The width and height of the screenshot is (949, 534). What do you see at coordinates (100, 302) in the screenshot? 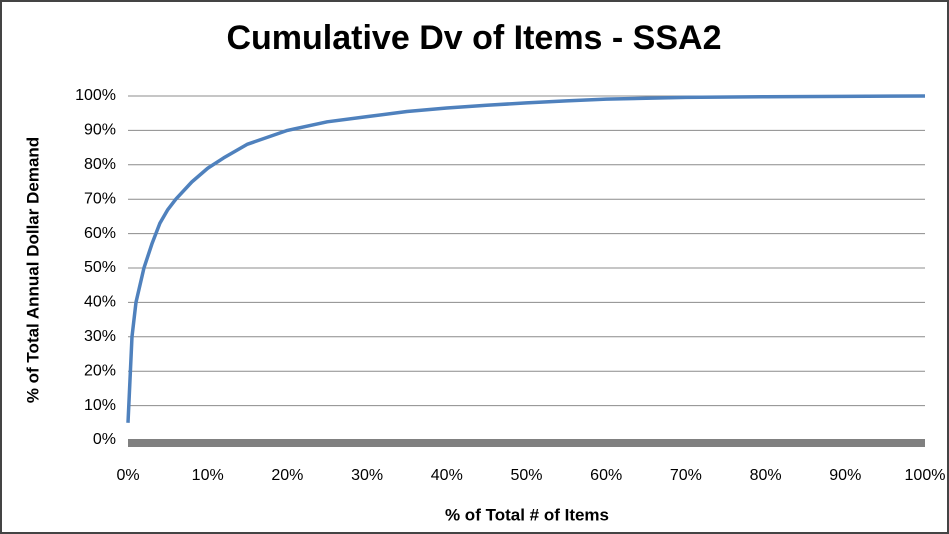
I see `y-tick-label: 40%` at bounding box center [100, 302].